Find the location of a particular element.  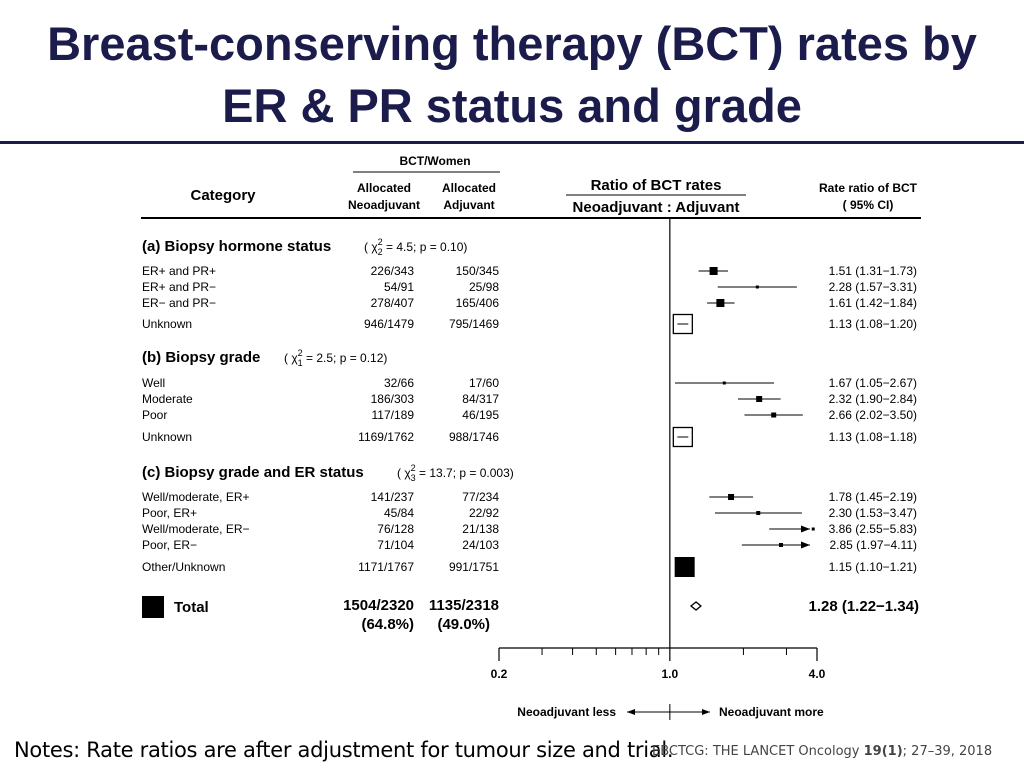

direction-arrow-left is located at coordinates (631, 712).